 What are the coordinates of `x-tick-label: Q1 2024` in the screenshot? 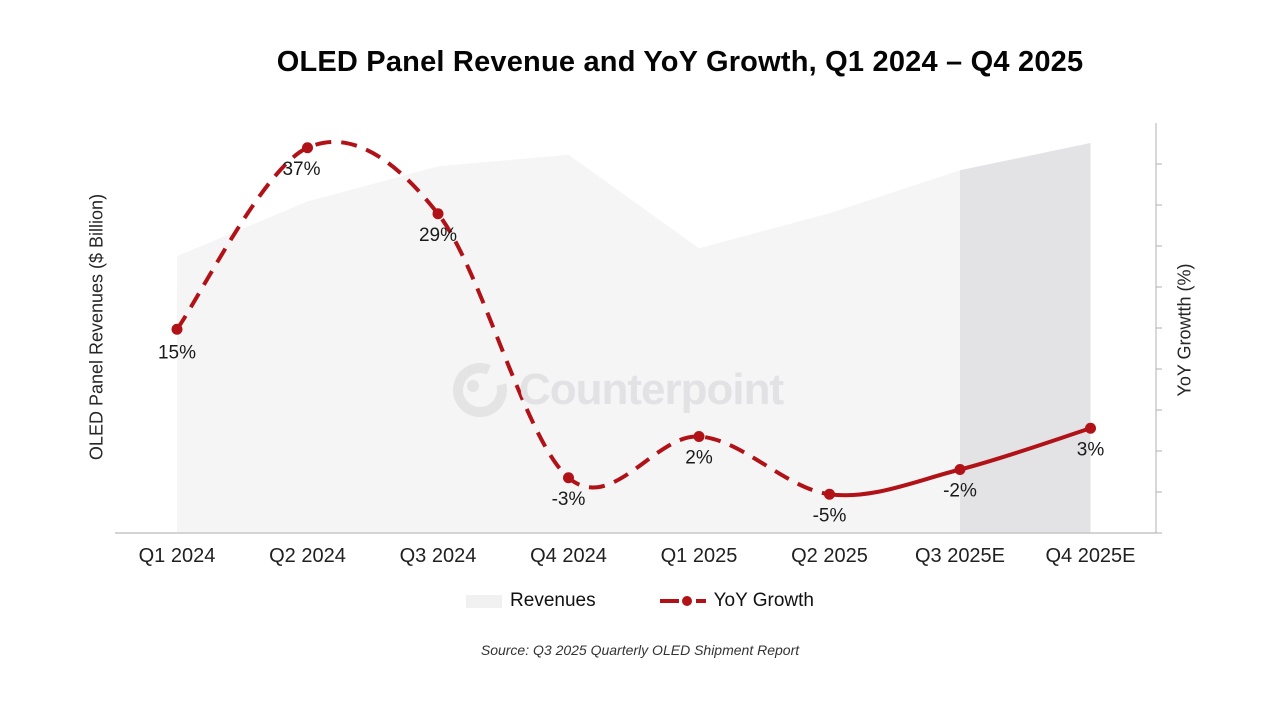 It's located at (177, 556).